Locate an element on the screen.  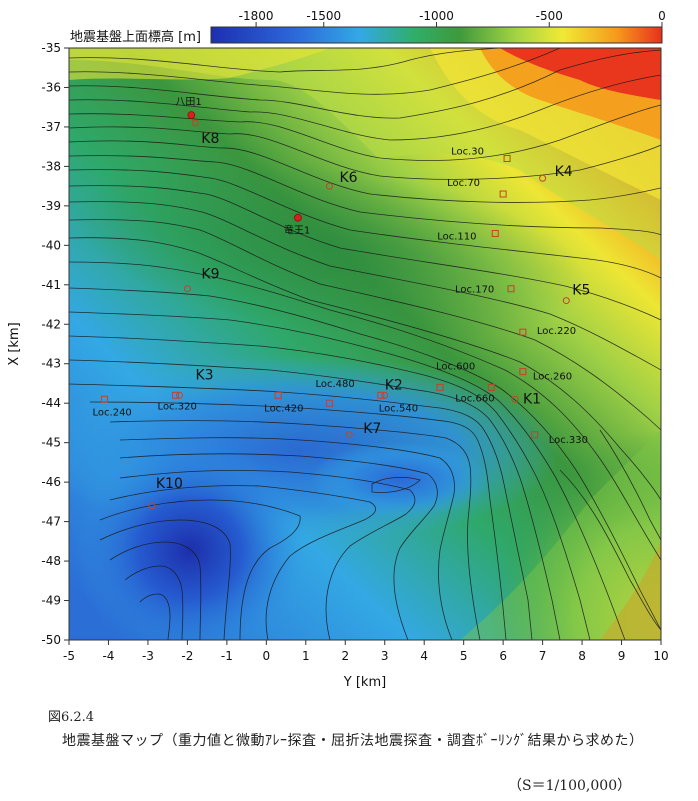
x-tick-label: -2 is located at coordinates (187, 656).